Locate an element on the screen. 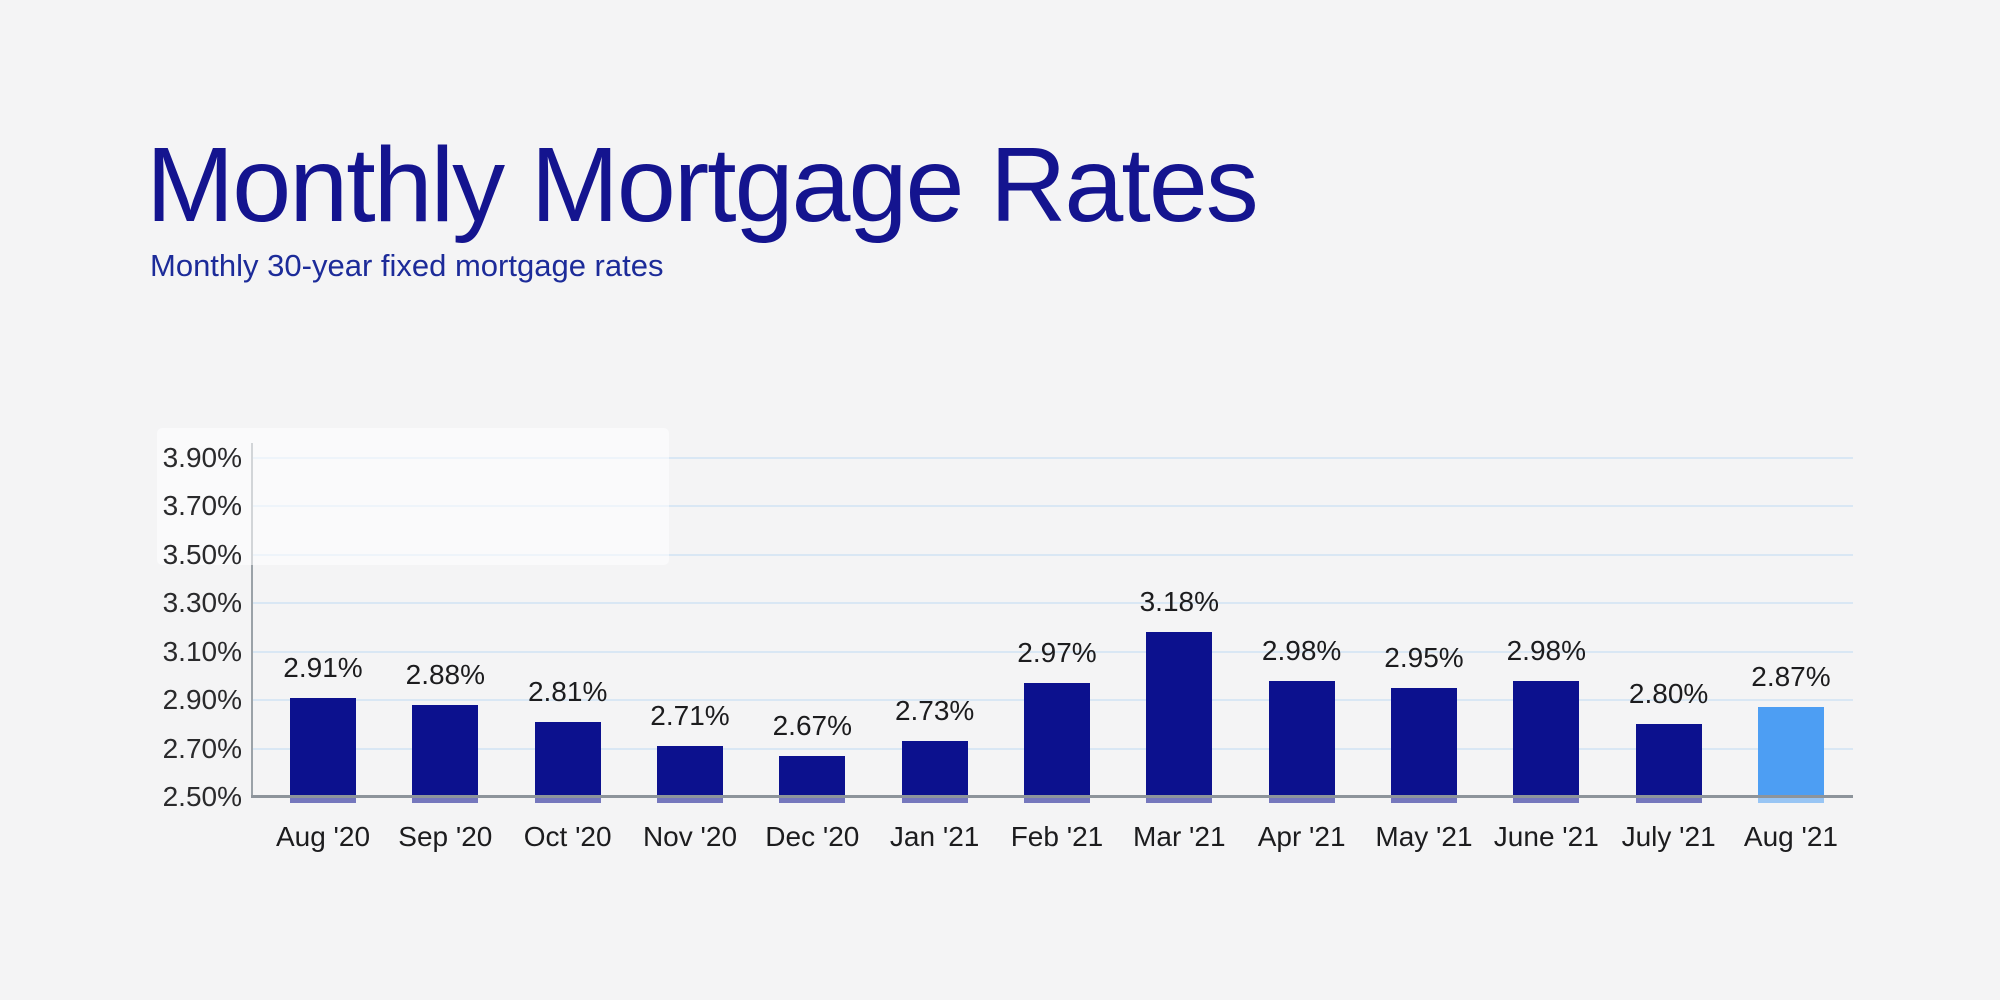 The width and height of the screenshot is (2000, 1000). bar-value-label: 3.18% is located at coordinates (1179, 602).